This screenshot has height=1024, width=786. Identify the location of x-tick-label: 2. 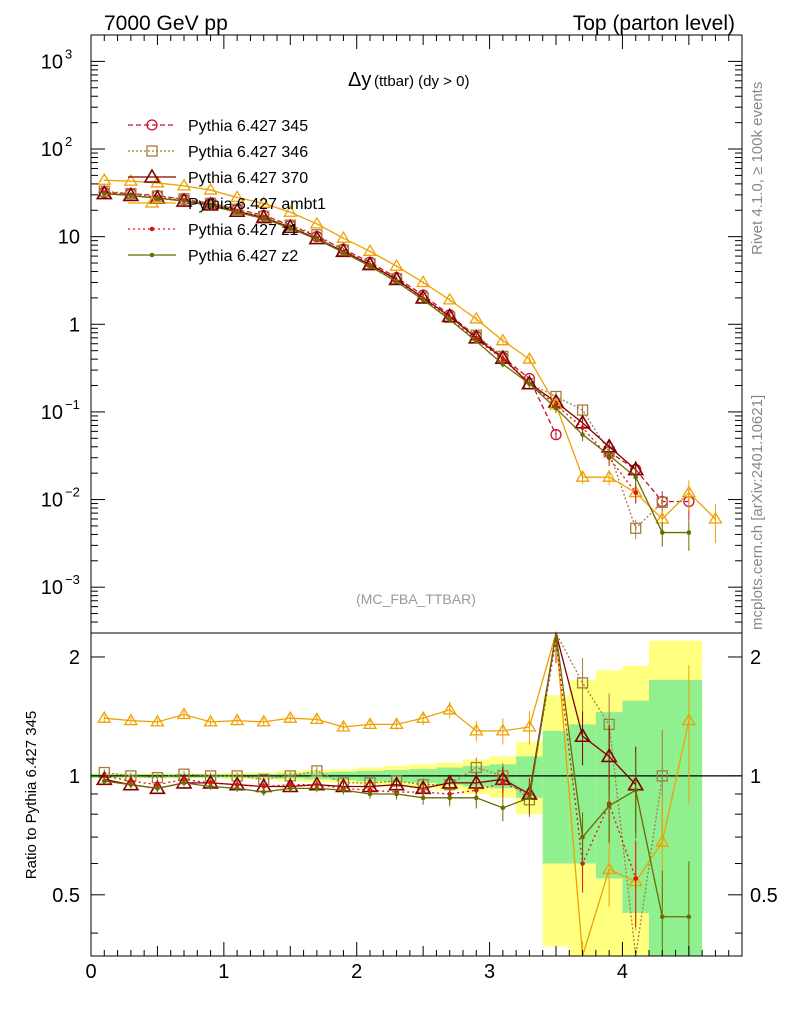
(356, 972).